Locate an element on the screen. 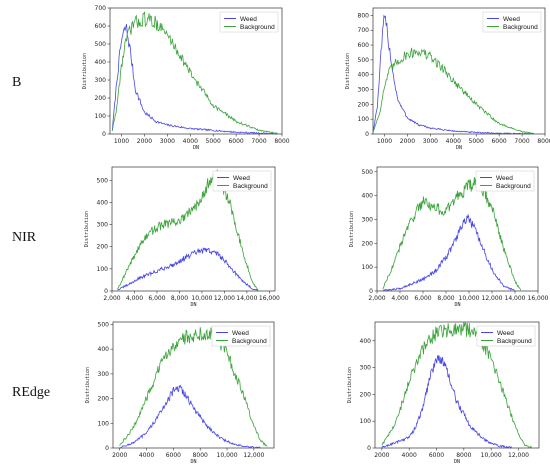 This screenshot has width=550, height=469. x-tick-label: 2,000 is located at coordinates (111, 298).